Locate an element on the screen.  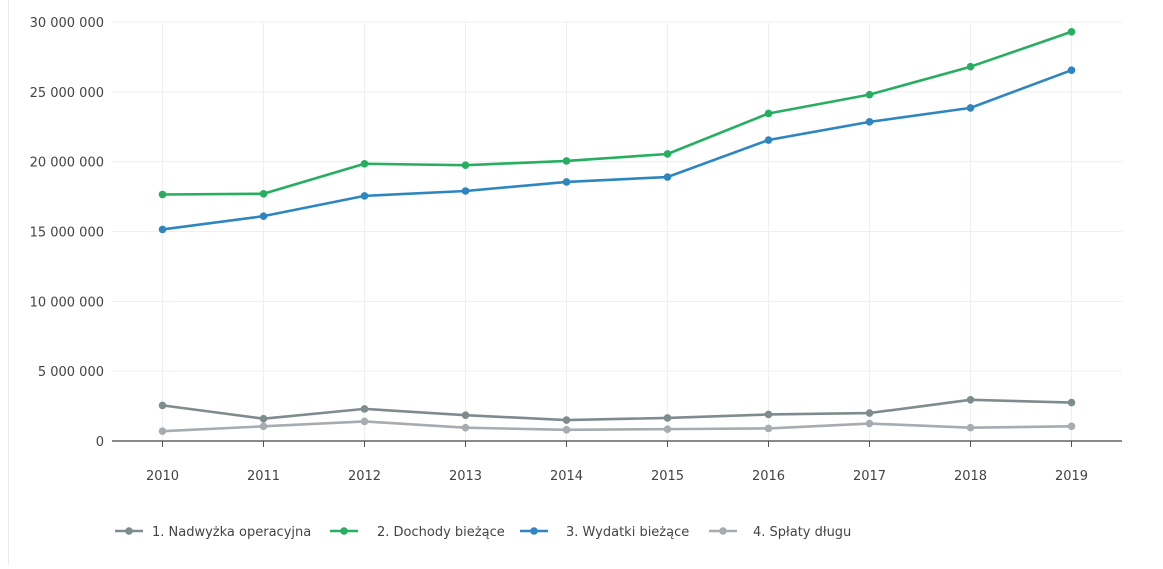
x-tick-label: 2015 is located at coordinates (667, 476).